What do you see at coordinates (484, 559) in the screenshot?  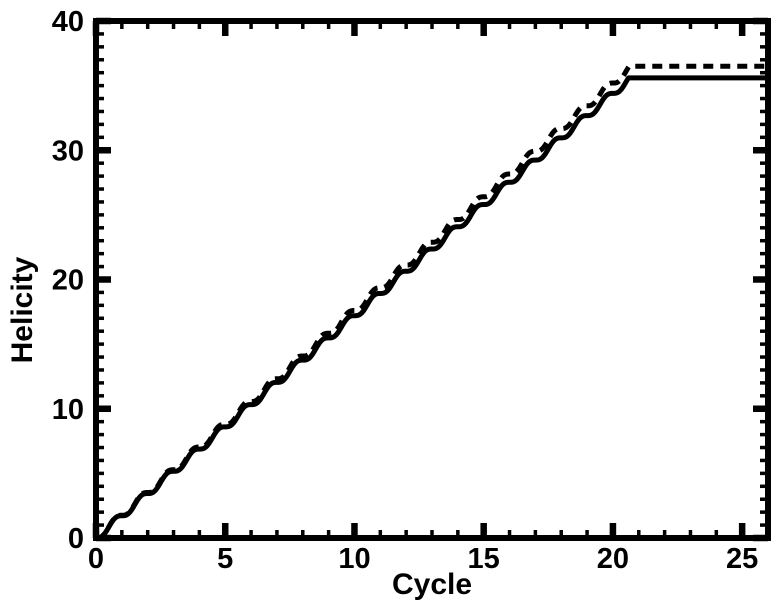 I see `x-tick-label: 15` at bounding box center [484, 559].